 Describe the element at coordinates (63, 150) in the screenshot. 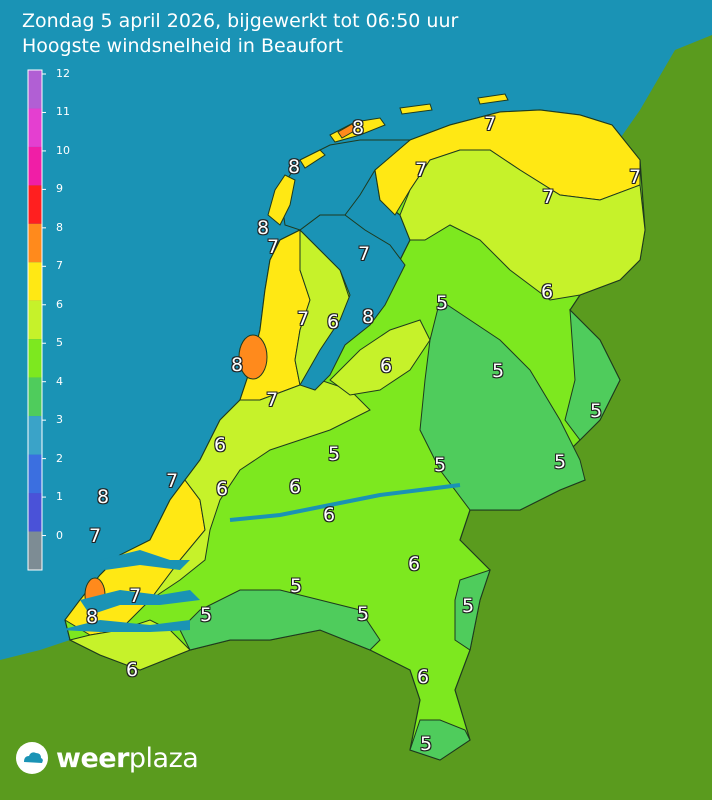

I see `legend-label-10: 10` at that location.